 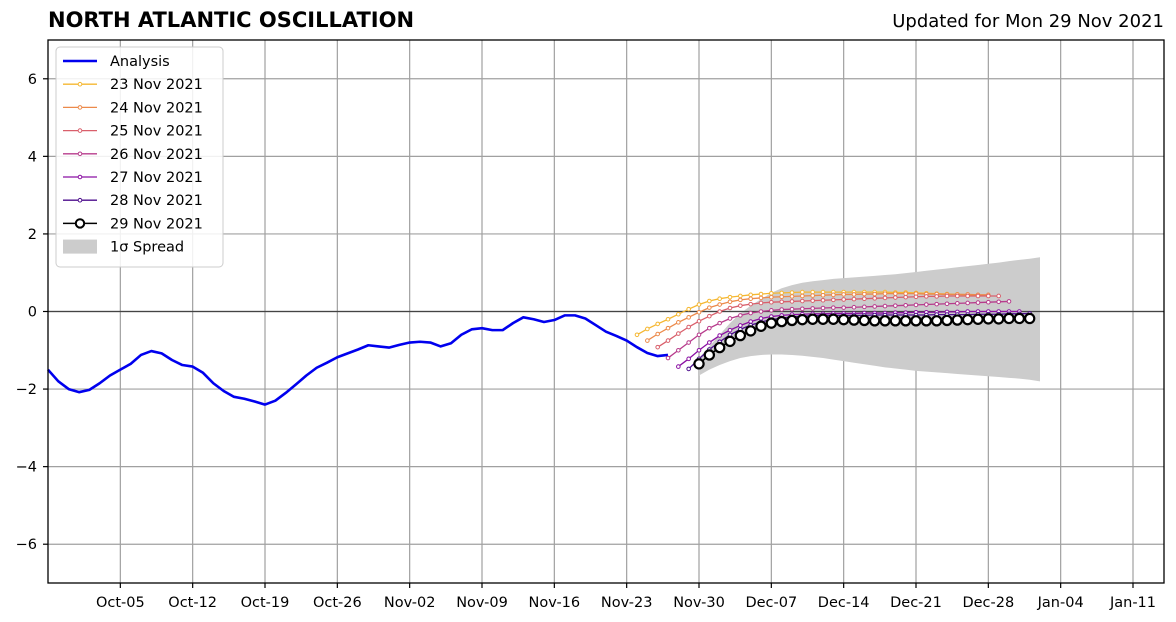 What do you see at coordinates (26, 545) in the screenshot?
I see `y-tick-label: −6` at bounding box center [26, 545].